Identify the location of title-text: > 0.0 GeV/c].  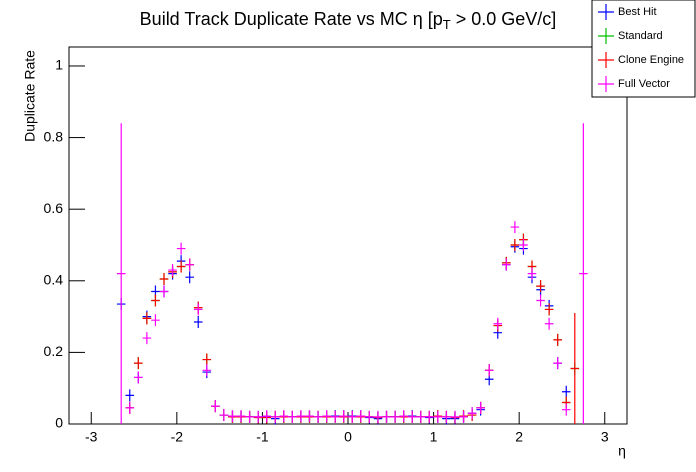
(504, 19).